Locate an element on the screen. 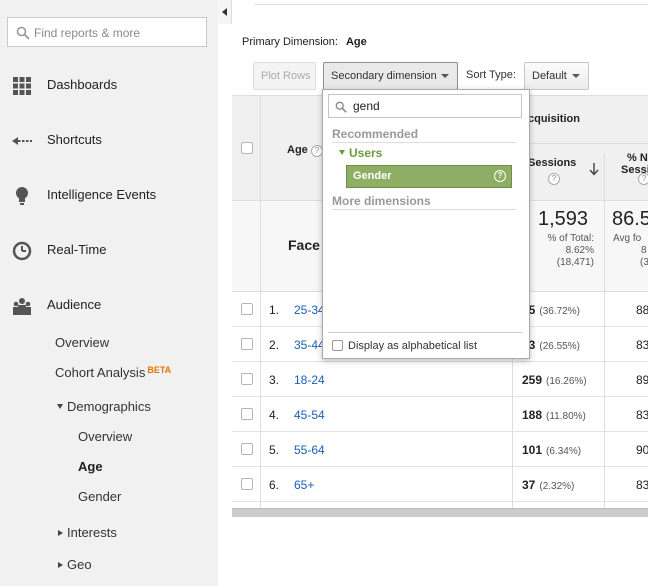 This screenshot has width=648, height=586. sessions-percent: (36.72%) is located at coordinates (559, 311).